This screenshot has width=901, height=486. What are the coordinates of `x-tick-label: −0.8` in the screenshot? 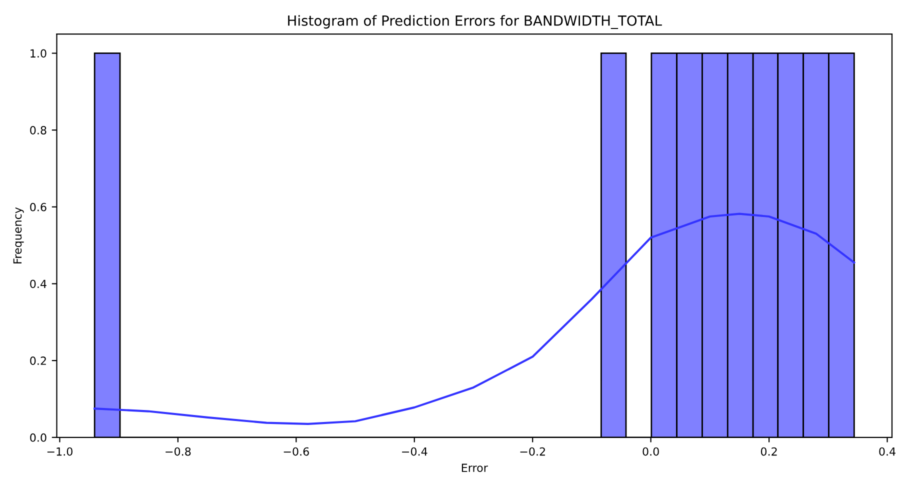 It's located at (178, 451).